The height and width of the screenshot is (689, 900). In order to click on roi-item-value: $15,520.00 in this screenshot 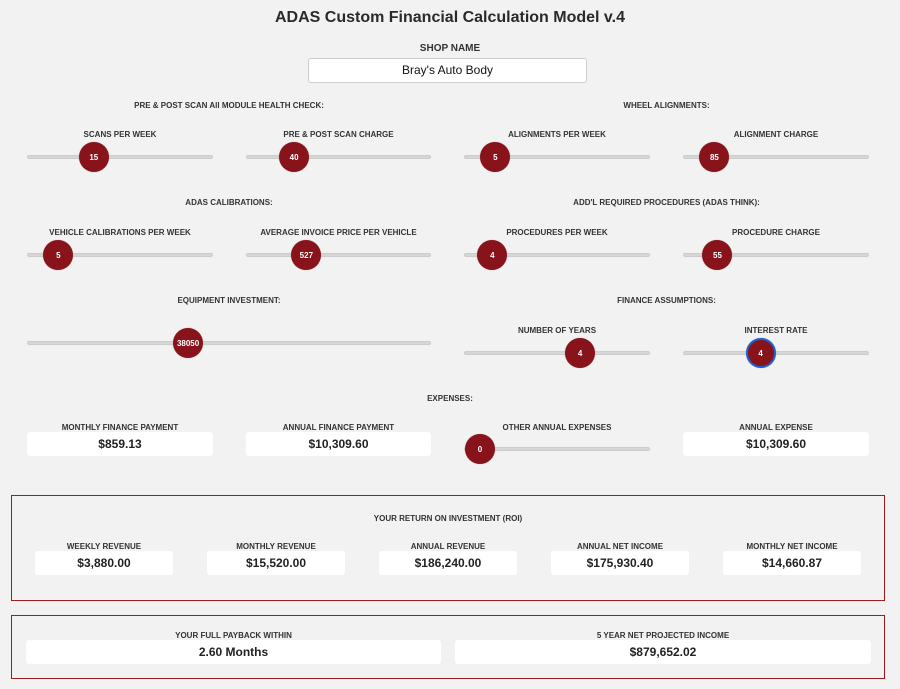, I will do `click(276, 563)`.